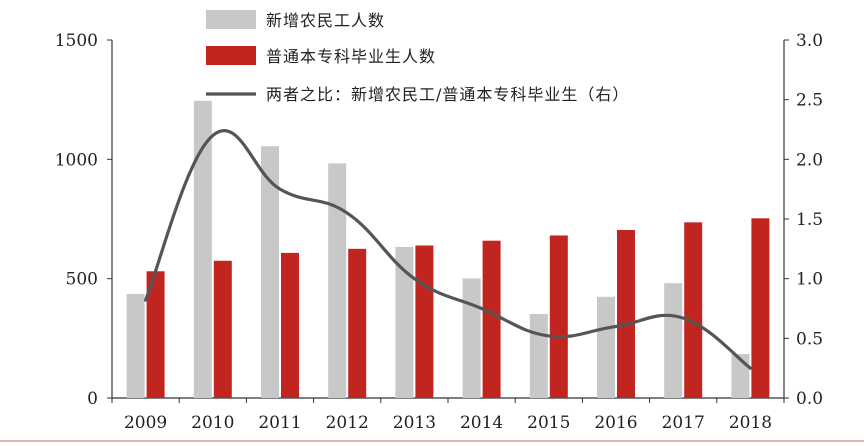  Describe the element at coordinates (414, 423) in the screenshot. I see `x-tick-label: 2013` at that location.